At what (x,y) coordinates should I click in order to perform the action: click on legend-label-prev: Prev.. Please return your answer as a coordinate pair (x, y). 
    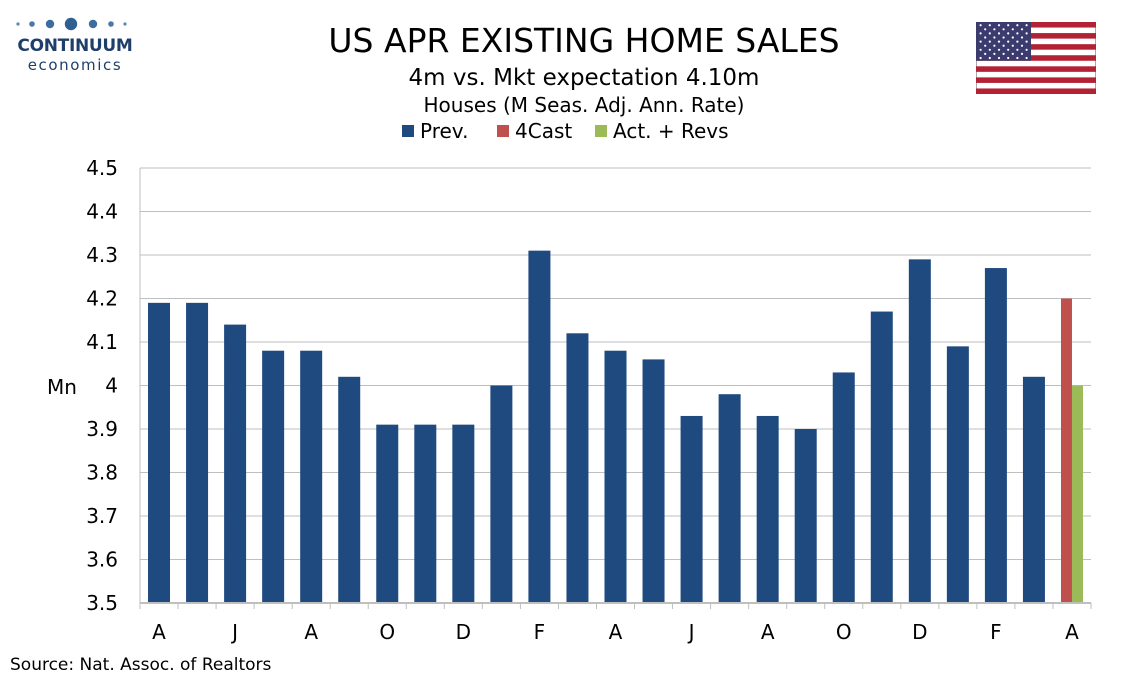
    Looking at the image, I should click on (444, 131).